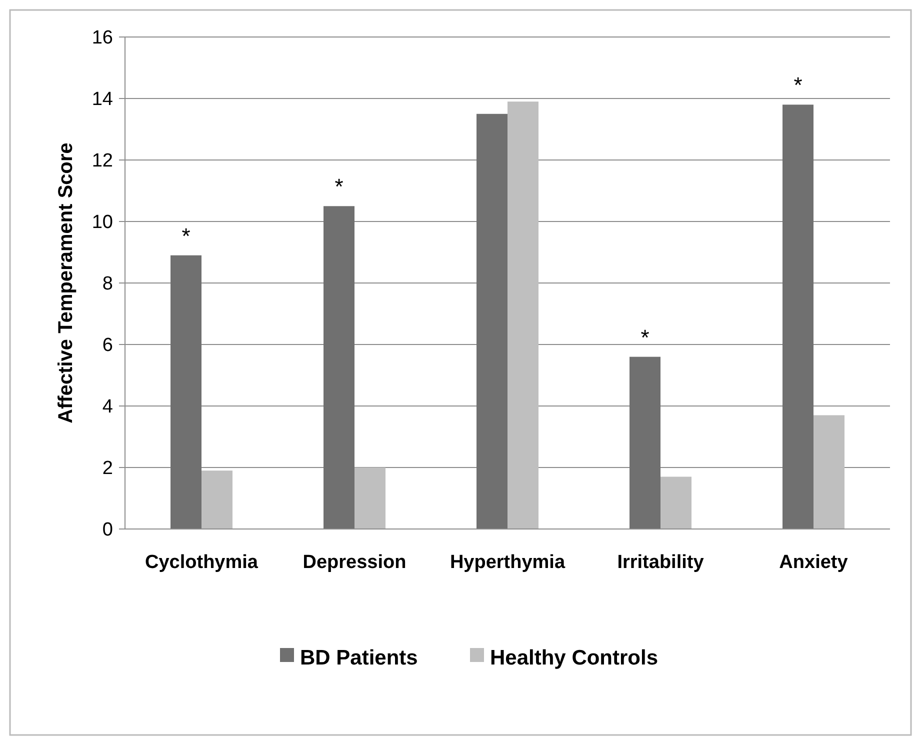 The height and width of the screenshot is (737, 921). I want to click on legend-label: Healthy Controls, so click(574, 658).